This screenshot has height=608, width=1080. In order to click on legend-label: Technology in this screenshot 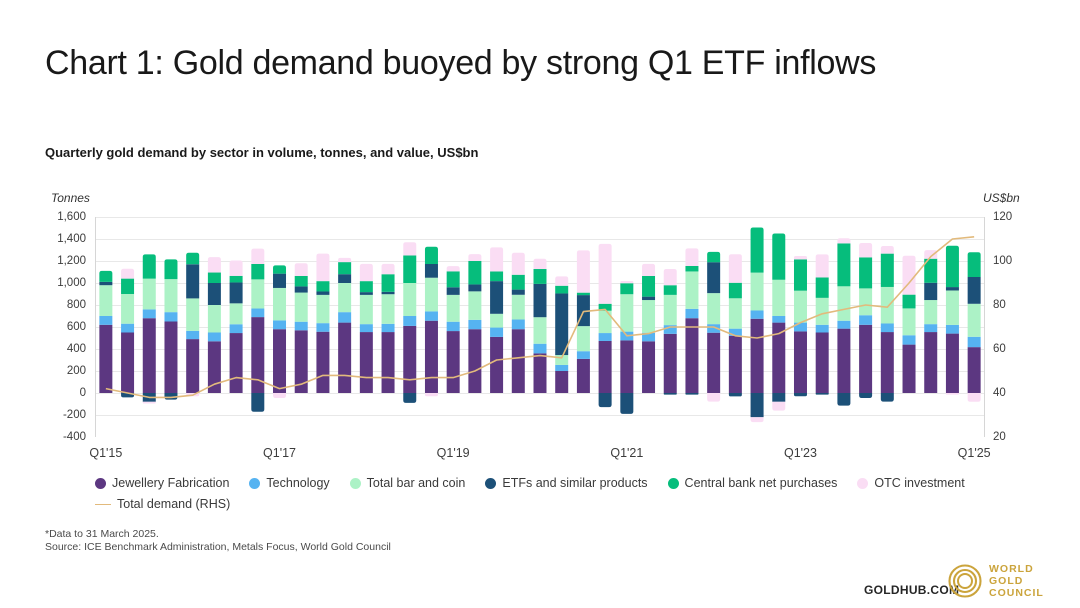, I will do `click(298, 483)`.